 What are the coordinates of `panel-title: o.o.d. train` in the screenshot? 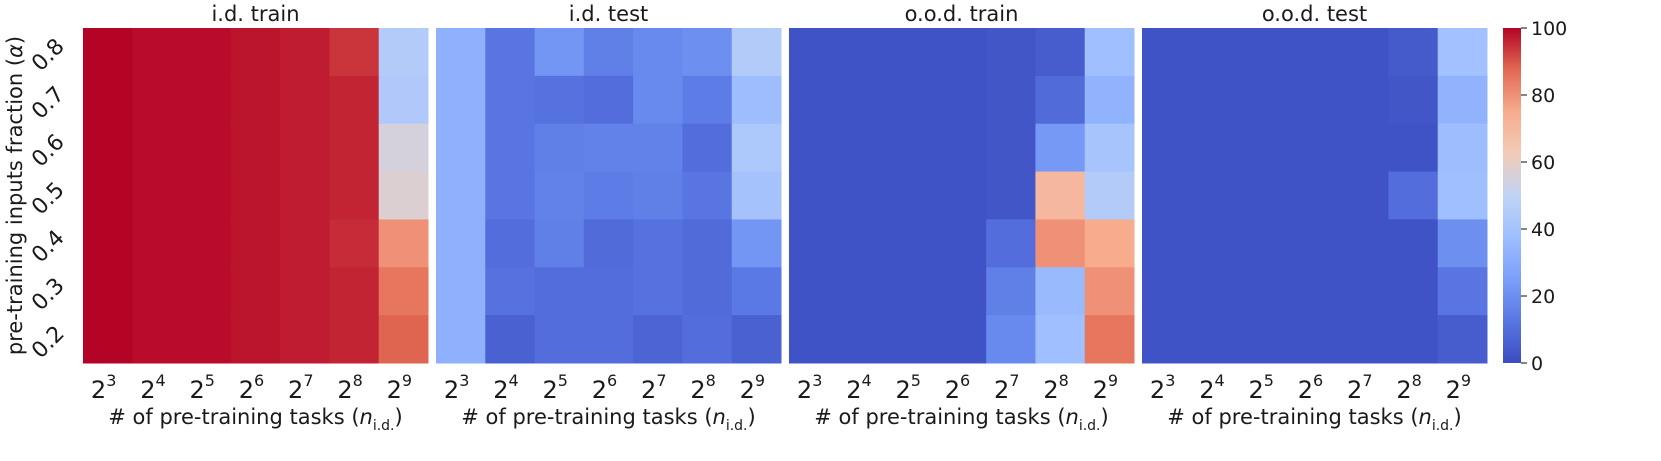 It's located at (962, 14).